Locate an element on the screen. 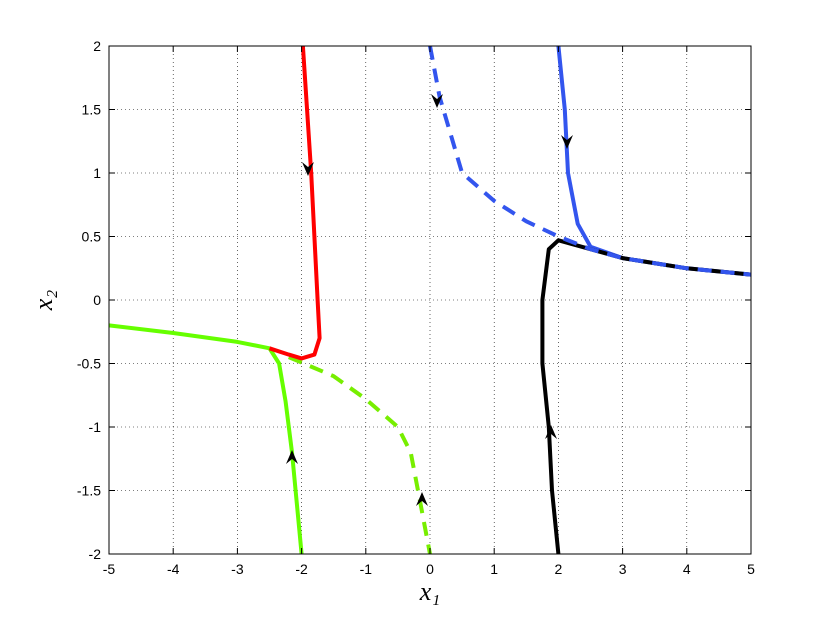  x-tick-label: -1 is located at coordinates (366, 569).